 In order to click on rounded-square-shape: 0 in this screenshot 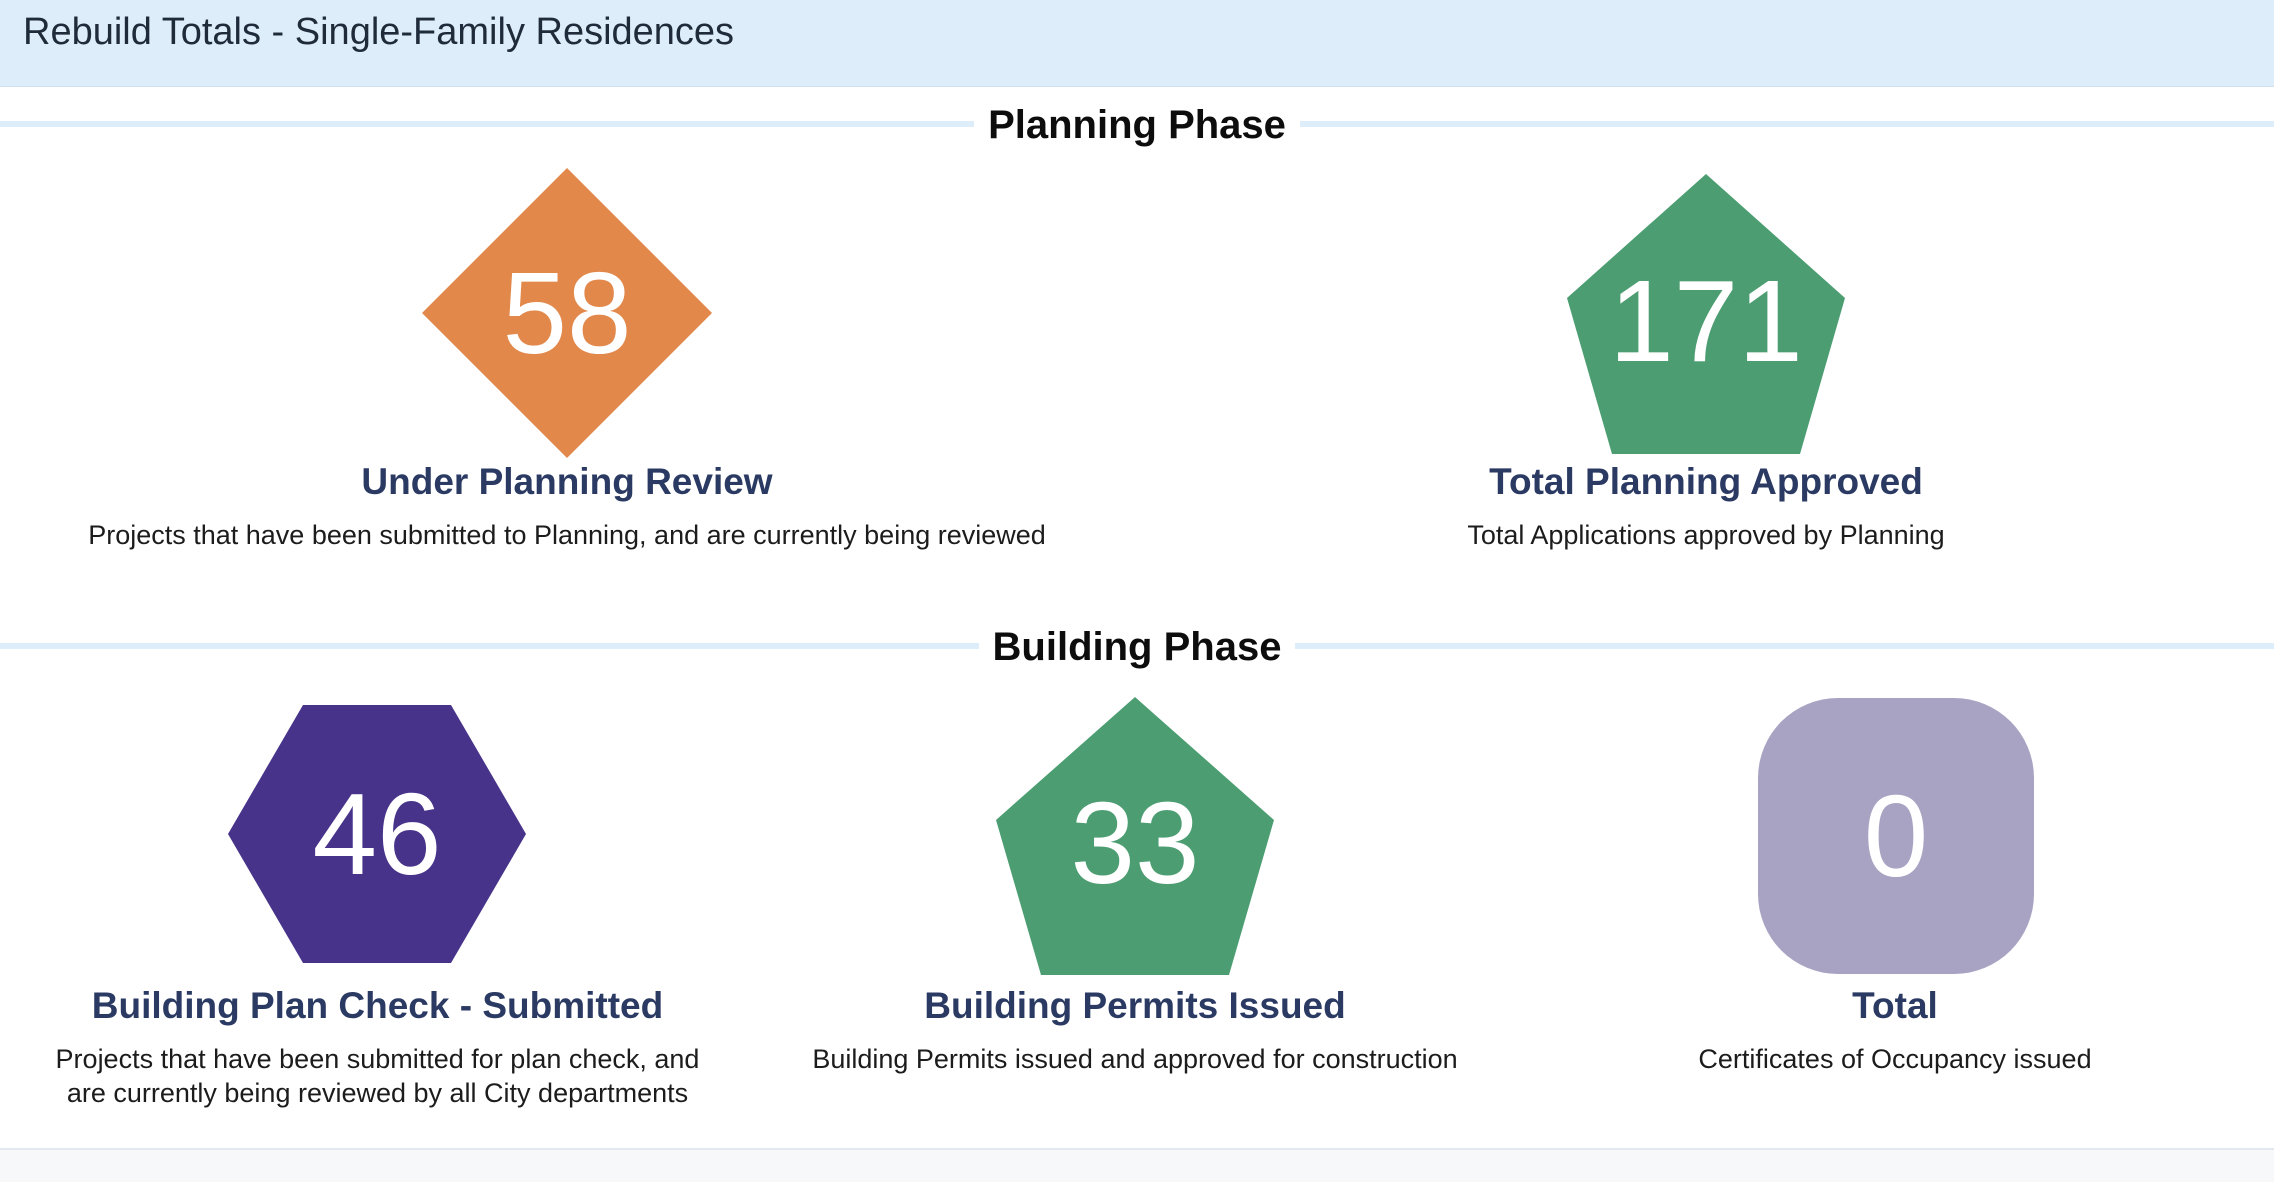, I will do `click(1896, 836)`.